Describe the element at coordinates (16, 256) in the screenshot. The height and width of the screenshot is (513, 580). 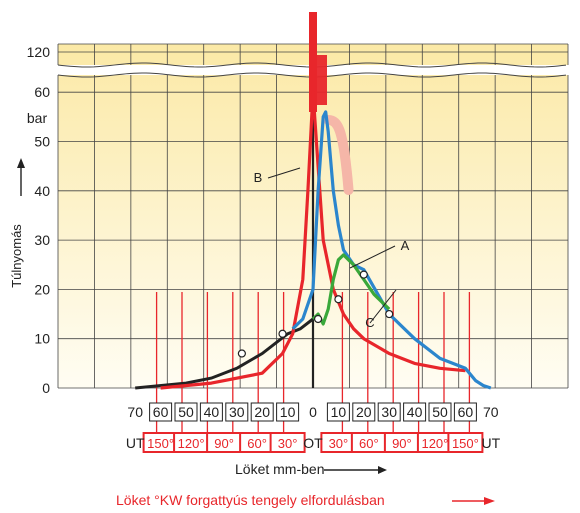
I see `y-axis-title: Túlnyomás` at that location.